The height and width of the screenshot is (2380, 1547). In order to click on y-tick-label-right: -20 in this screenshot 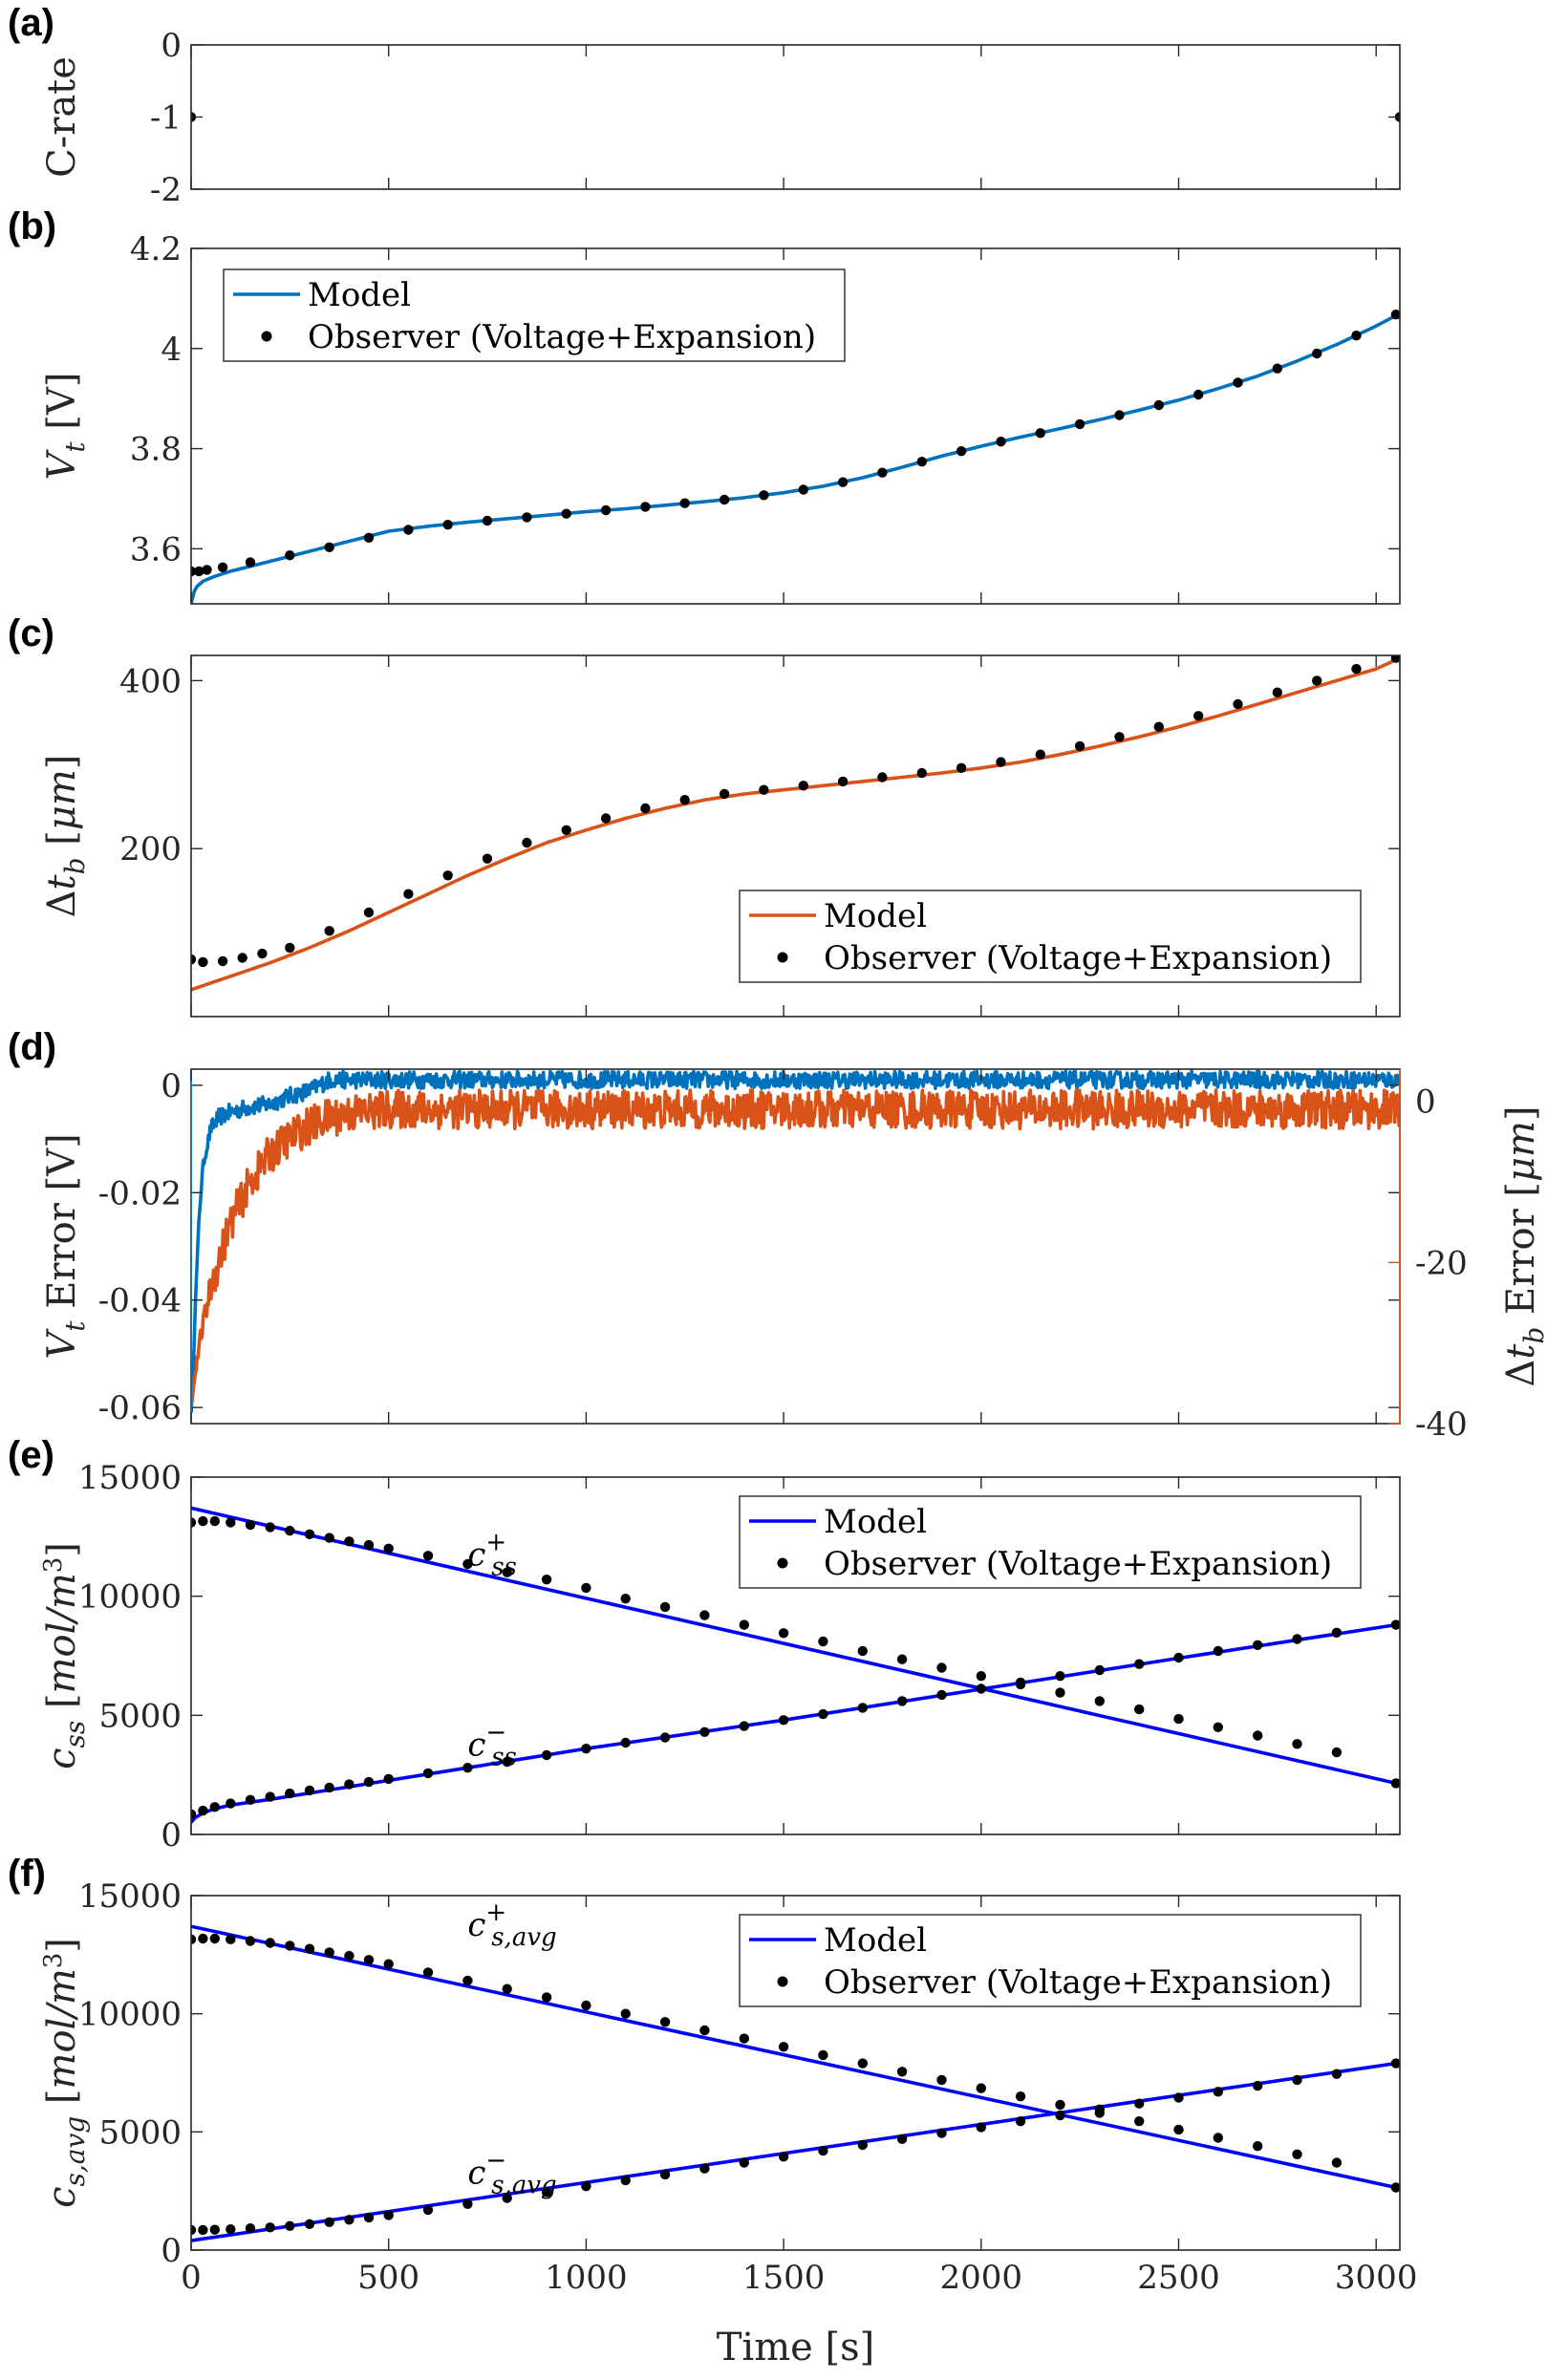, I will do `click(1441, 1263)`.